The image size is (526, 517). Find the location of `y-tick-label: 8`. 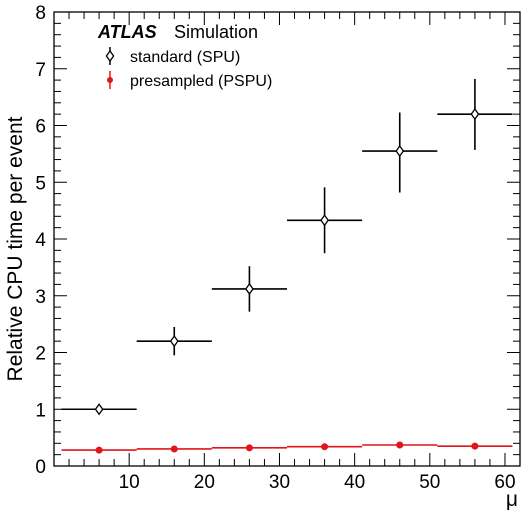

y-tick-label: 8 is located at coordinates (40, 13).